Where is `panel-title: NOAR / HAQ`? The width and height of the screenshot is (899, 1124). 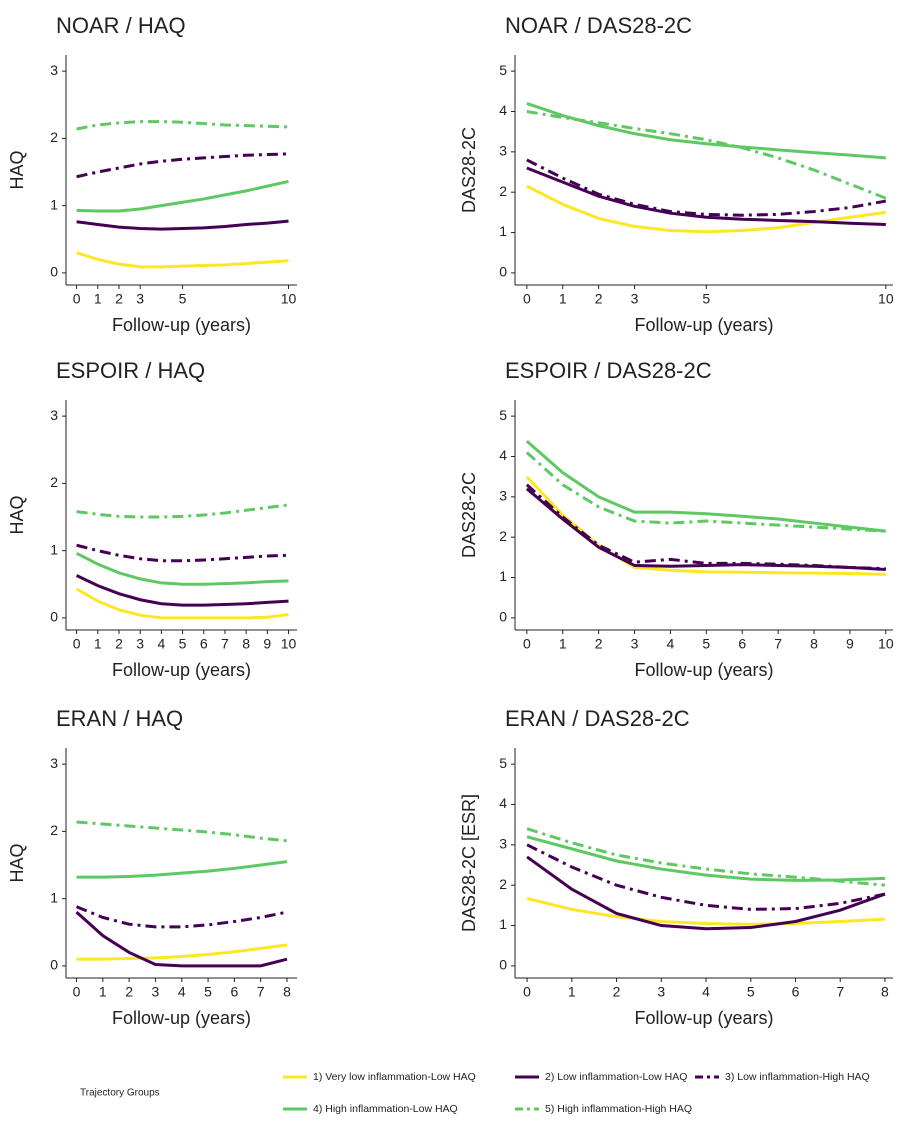
panel-title: NOAR / HAQ is located at coordinates (121, 25).